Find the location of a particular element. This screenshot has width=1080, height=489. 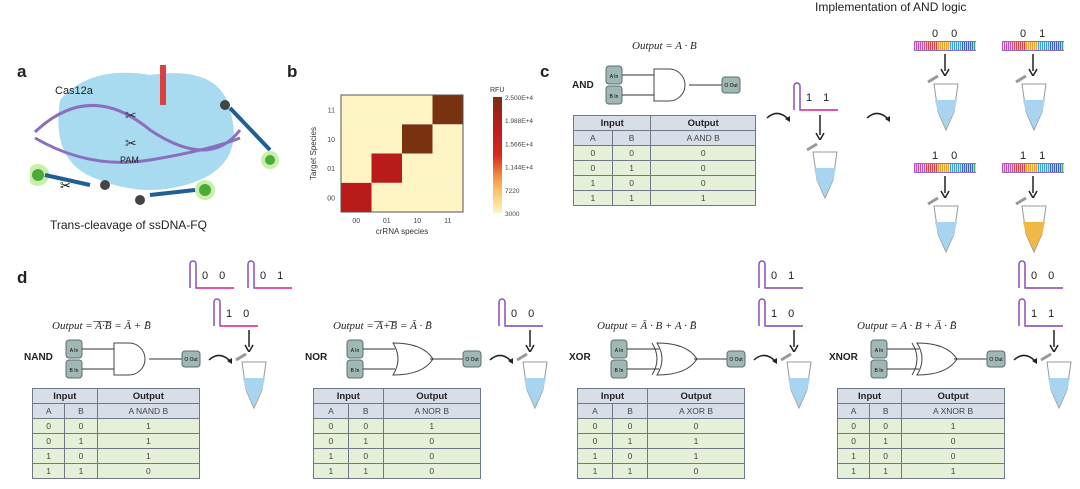

target-dsdna: 0 0 is located at coordinates (945, 39).